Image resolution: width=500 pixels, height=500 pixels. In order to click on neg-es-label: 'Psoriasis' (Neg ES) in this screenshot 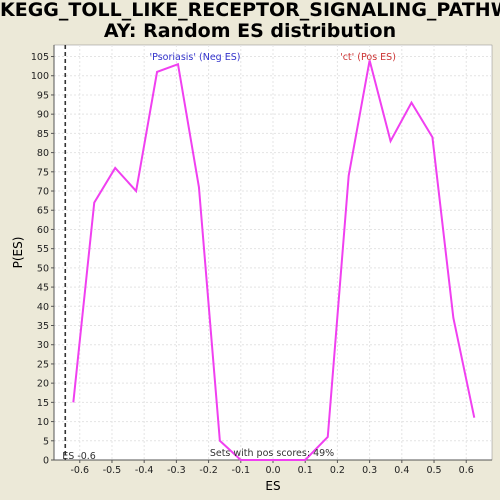, I will do `click(195, 57)`.